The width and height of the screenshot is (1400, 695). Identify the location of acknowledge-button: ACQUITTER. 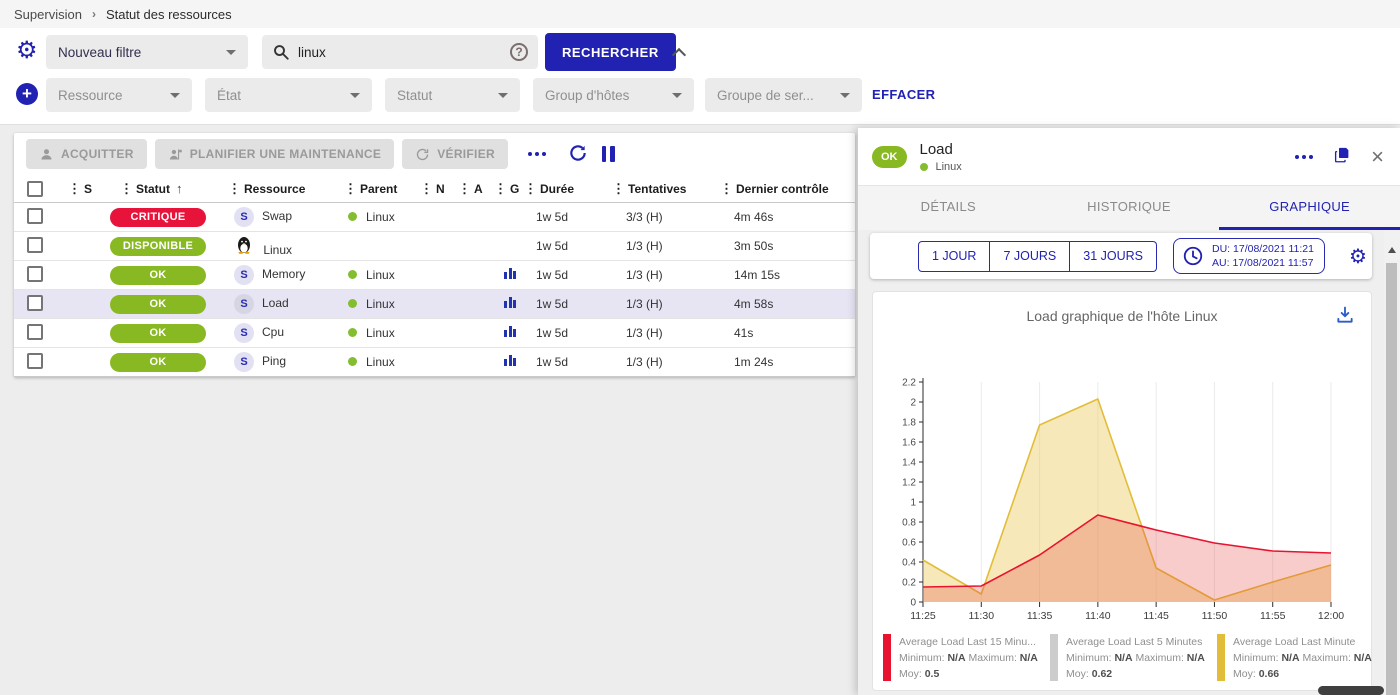
(86, 154).